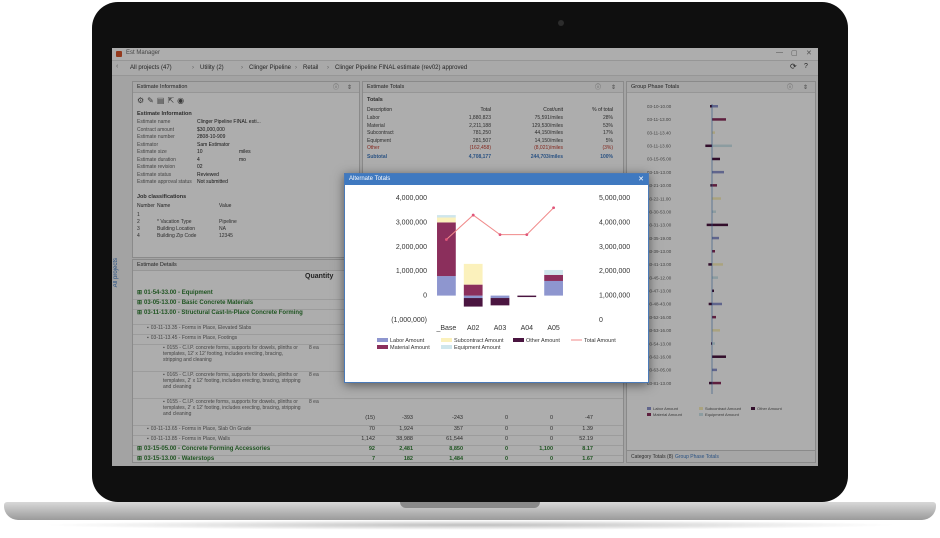 This screenshot has width=940, height=538. Describe the element at coordinates (407, 341) in the screenshot. I see `legend-label: Labor Amount` at that location.